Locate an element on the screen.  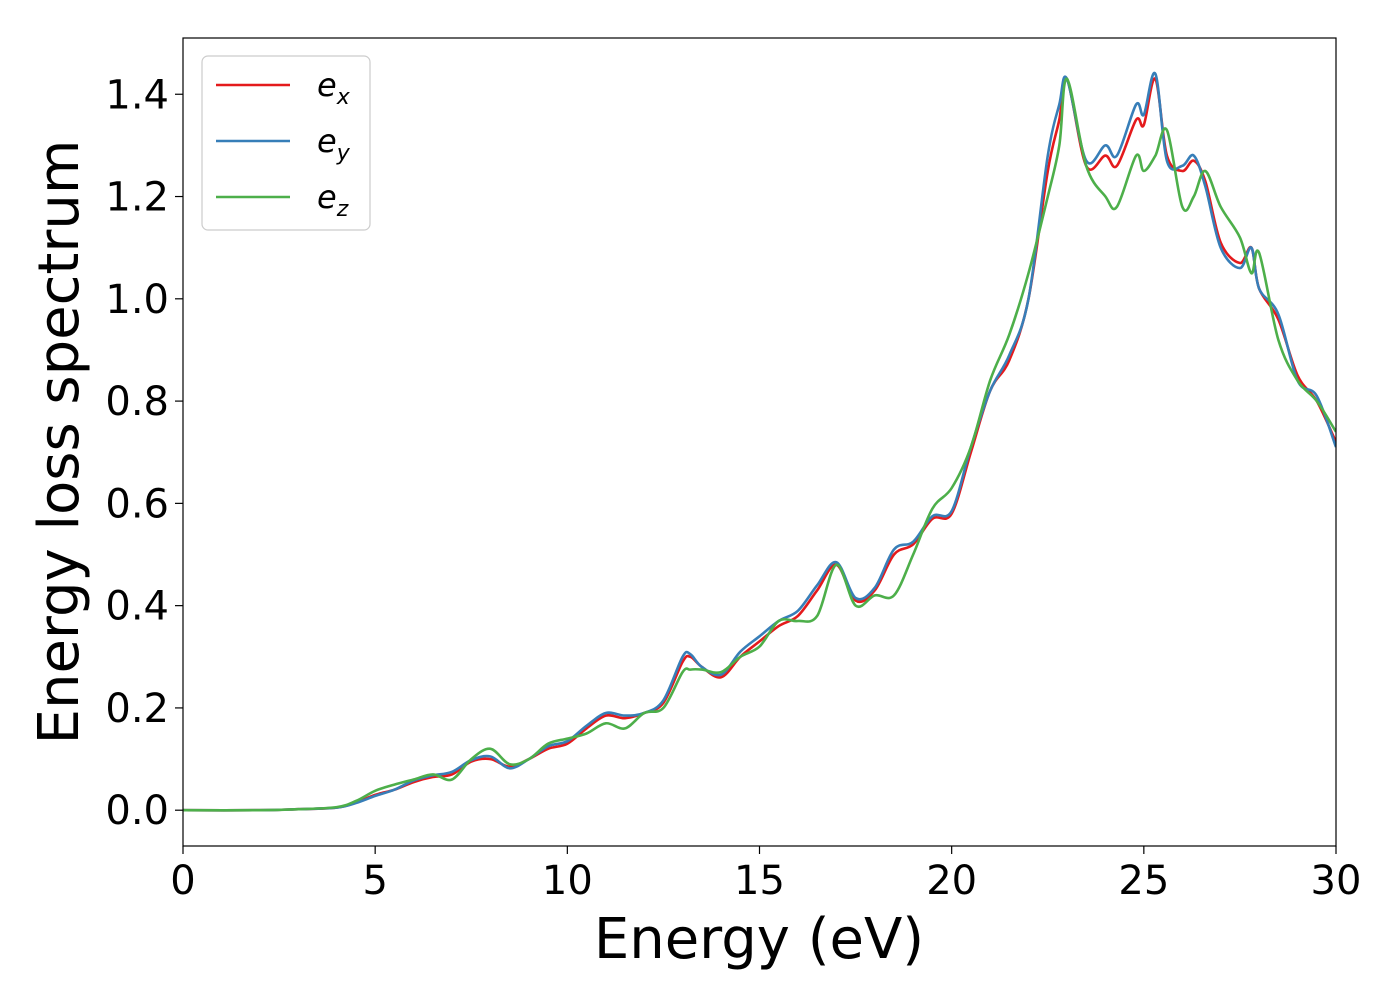
legend-label: ey is located at coordinates (334, 144).